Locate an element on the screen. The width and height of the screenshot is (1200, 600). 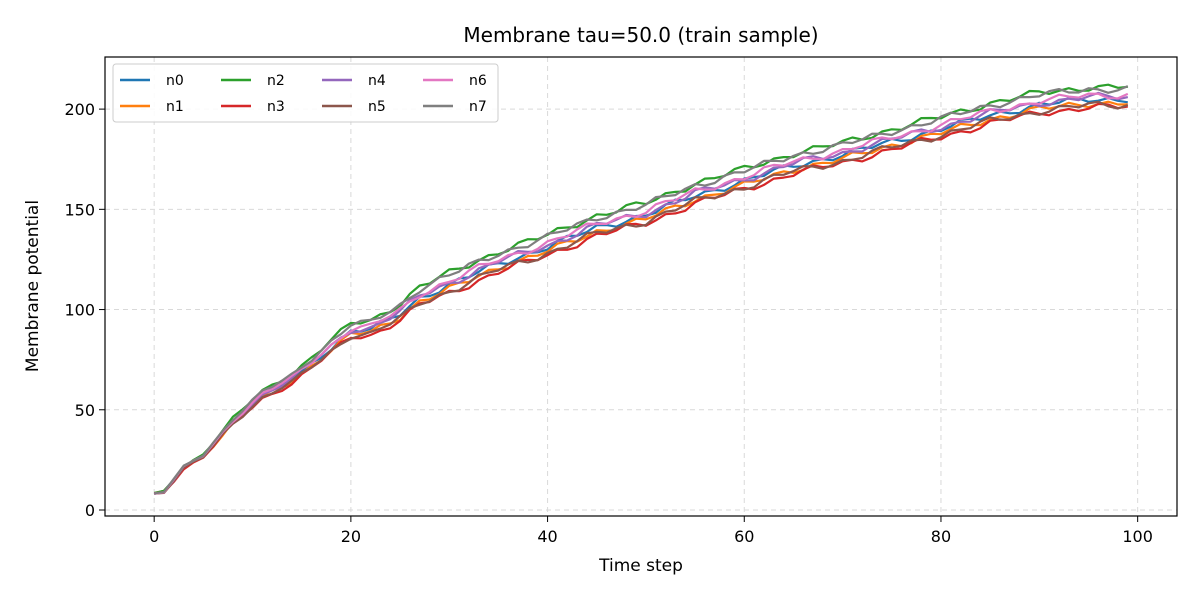
x-tick-label: 0 is located at coordinates (154, 536).